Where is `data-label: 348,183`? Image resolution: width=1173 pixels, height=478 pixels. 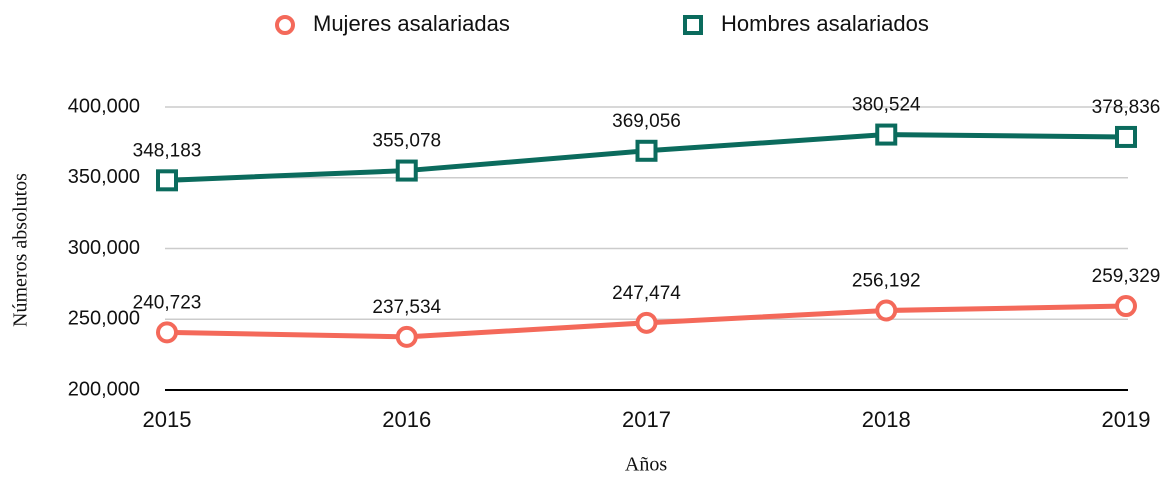 data-label: 348,183 is located at coordinates (167, 150).